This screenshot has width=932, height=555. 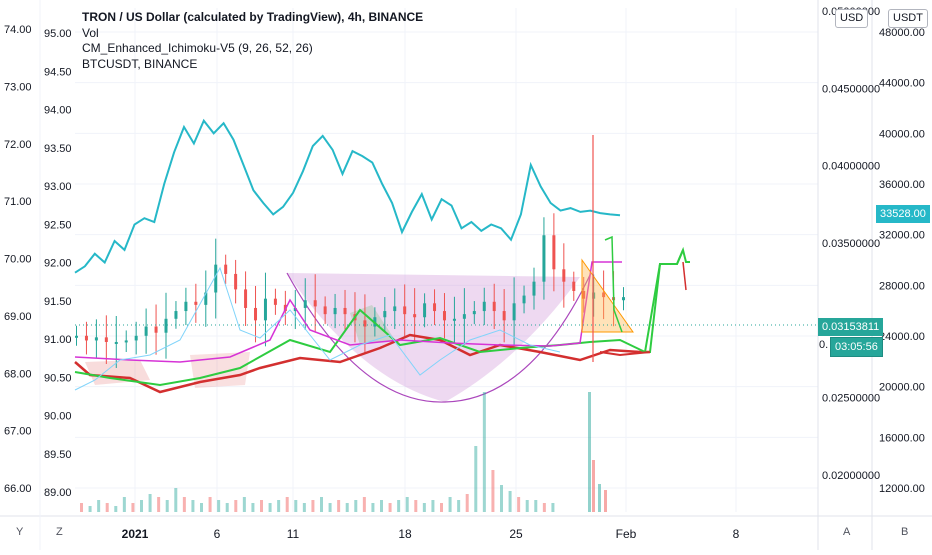 I want to click on time-axis: 2021 6 11 18 25 Feb 8, so click(x=431, y=534).